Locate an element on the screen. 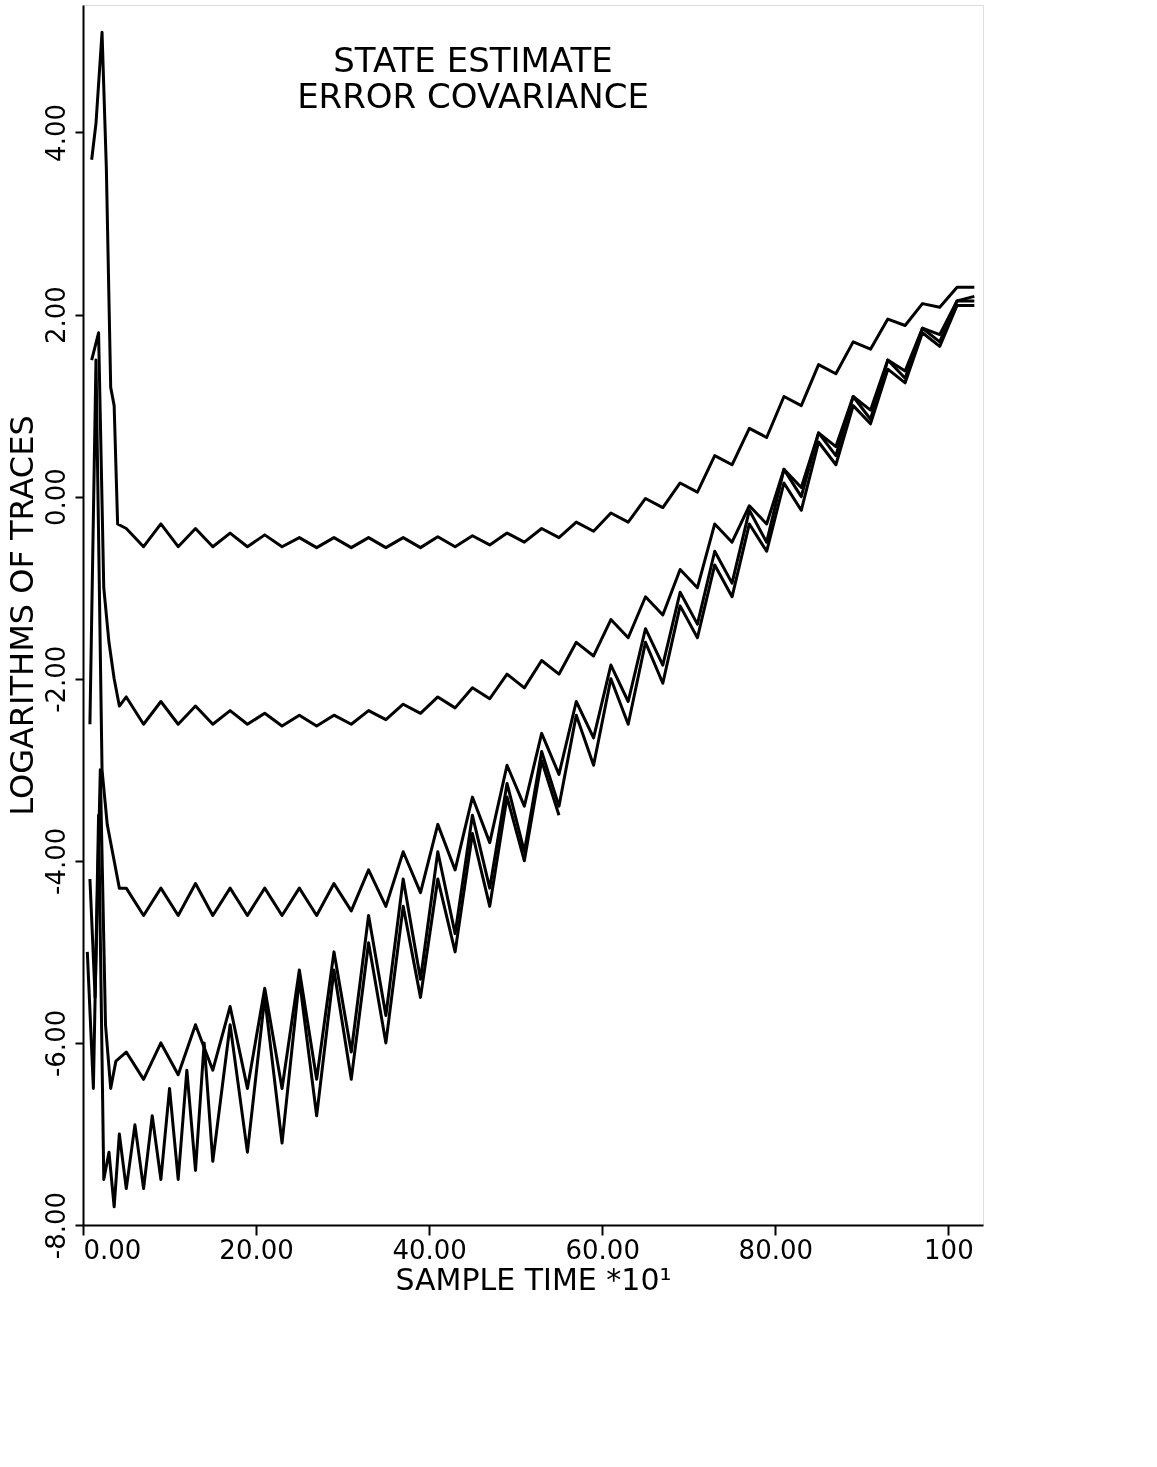 This screenshot has height=1467, width=1157. y-tick-label: -2.00 is located at coordinates (55, 679).